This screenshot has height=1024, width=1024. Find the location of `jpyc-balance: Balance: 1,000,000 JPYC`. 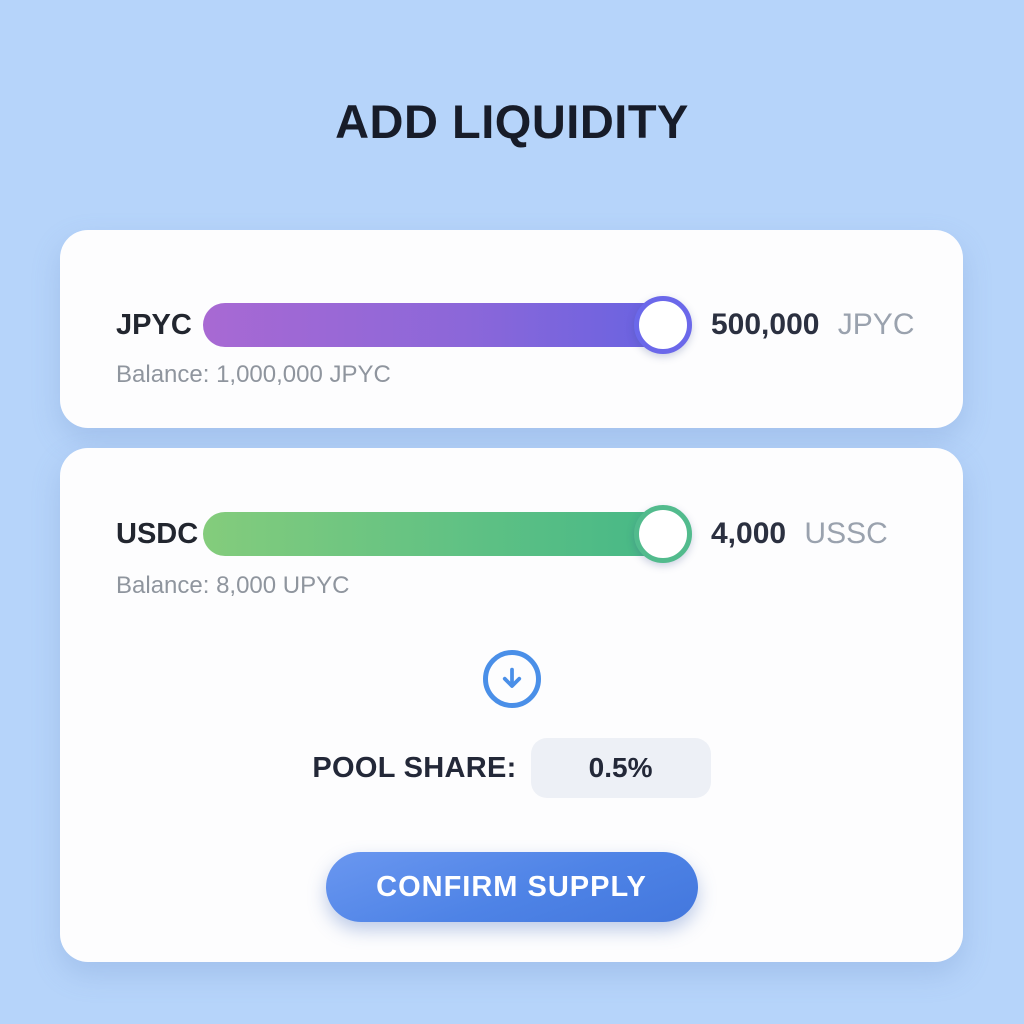

jpyc-balance: Balance: 1,000,000 JPYC is located at coordinates (253, 374).